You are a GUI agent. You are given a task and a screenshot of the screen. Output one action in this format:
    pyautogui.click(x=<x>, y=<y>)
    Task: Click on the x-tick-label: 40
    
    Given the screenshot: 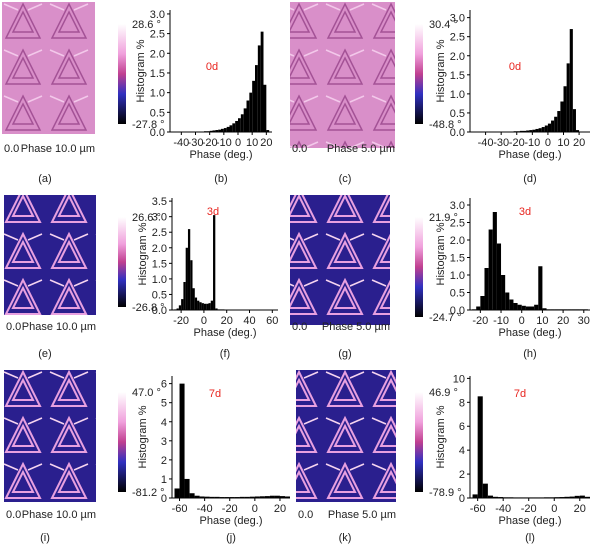 What is the action you would take?
    pyautogui.click(x=249, y=321)
    